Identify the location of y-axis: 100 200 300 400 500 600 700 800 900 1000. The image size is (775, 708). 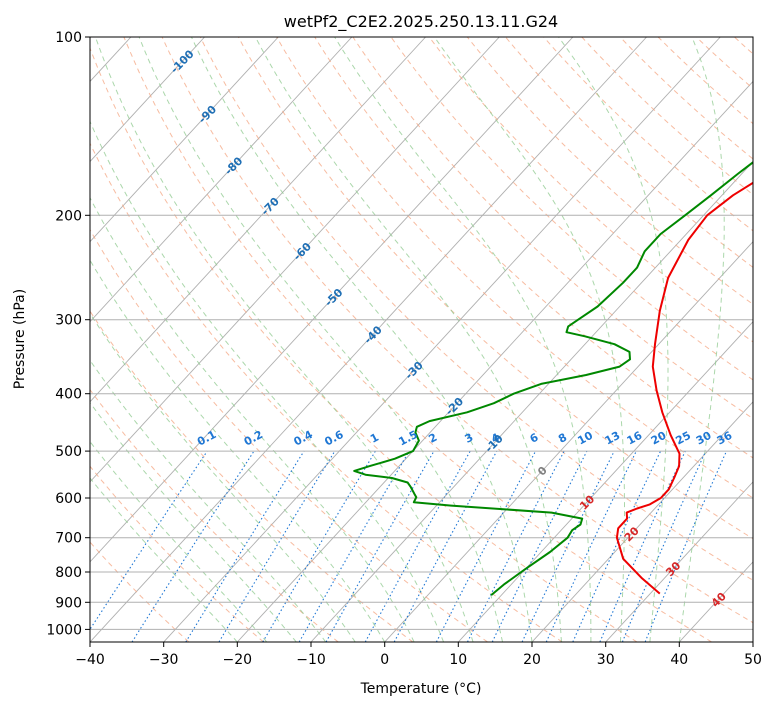
(68, 334).